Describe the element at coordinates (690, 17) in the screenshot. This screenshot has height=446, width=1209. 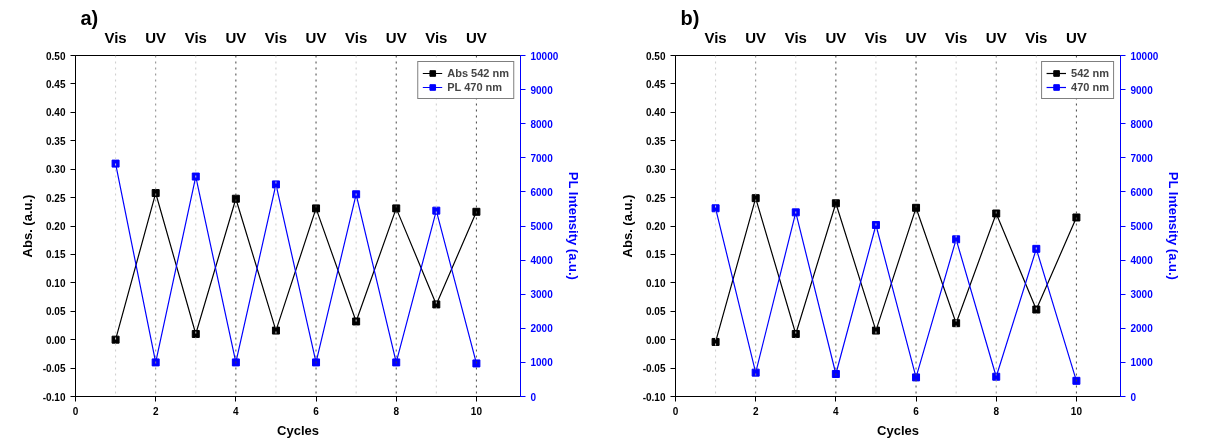
I see `chart-title: b)` at that location.